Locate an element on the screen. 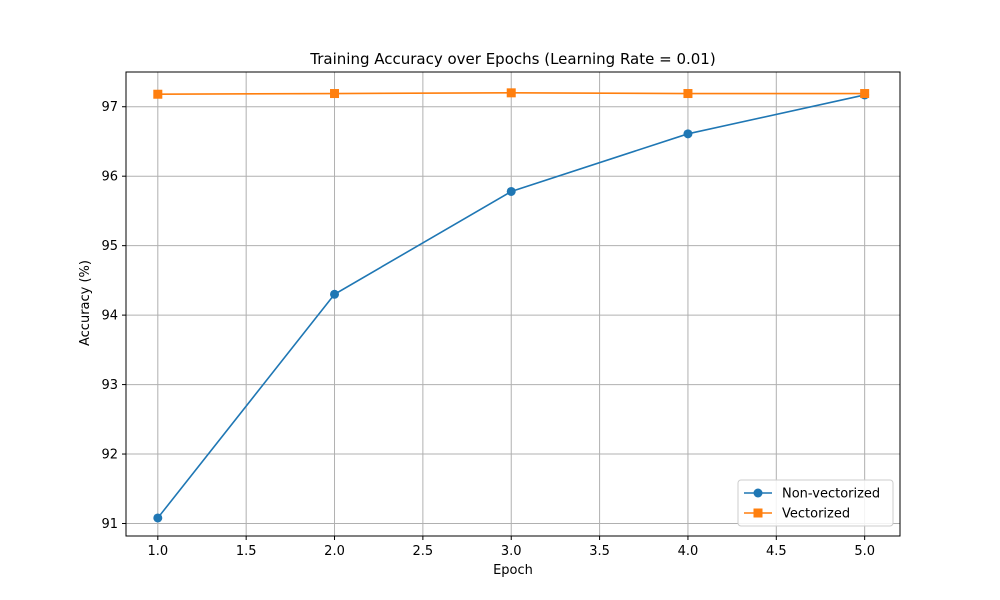 The image size is (1000, 600). x-tick-label: 2.5 is located at coordinates (423, 551).